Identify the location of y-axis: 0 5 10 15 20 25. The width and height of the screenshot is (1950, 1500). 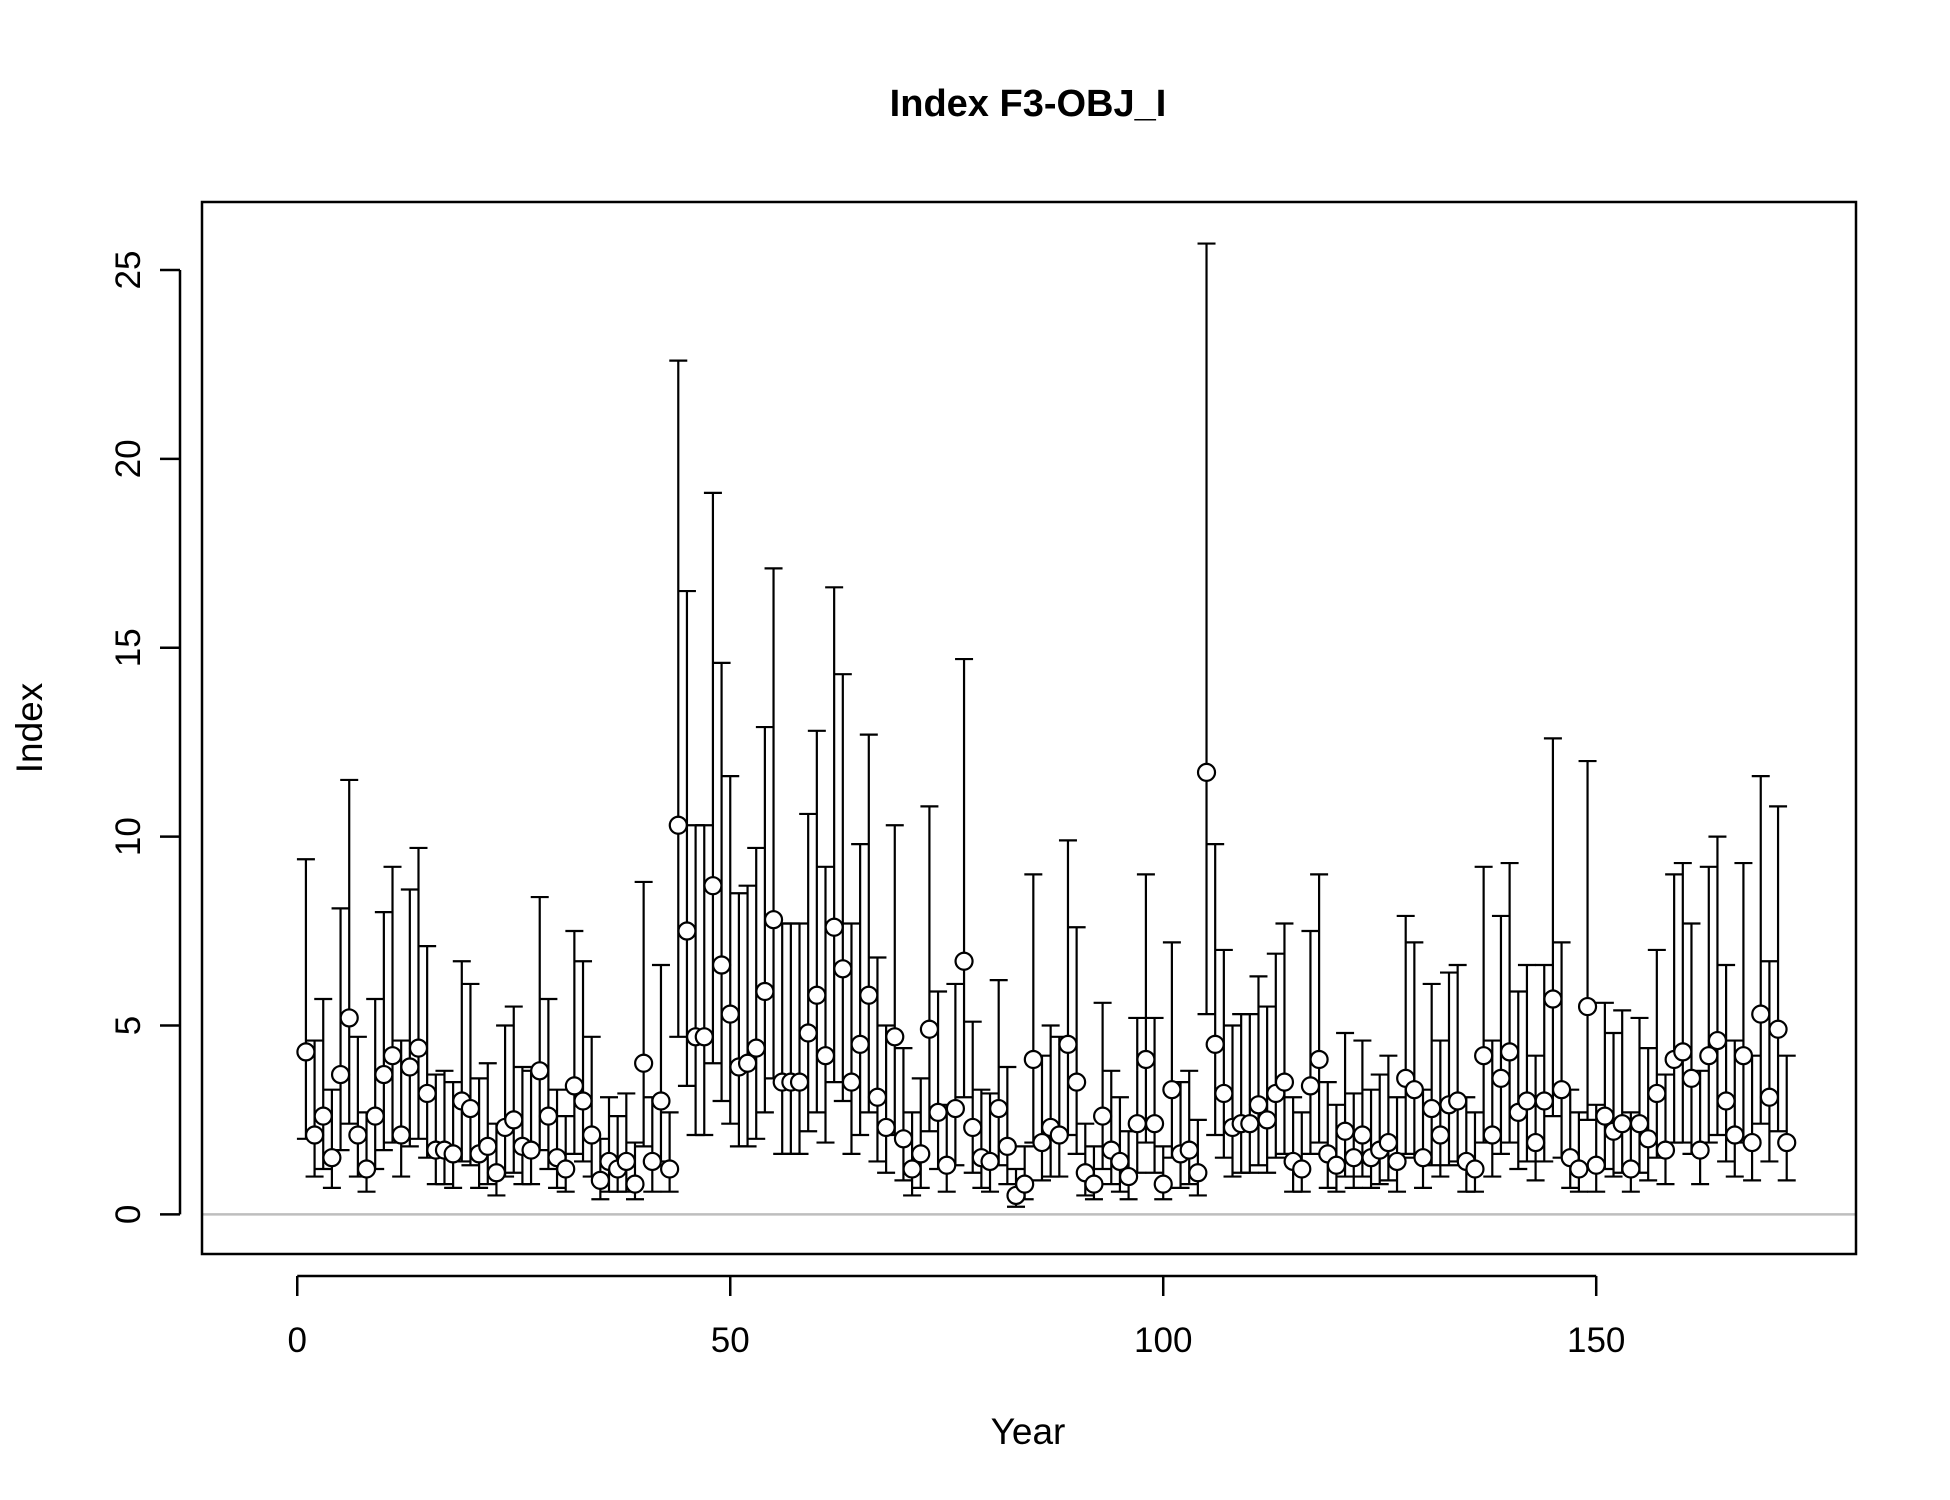
(145, 737).